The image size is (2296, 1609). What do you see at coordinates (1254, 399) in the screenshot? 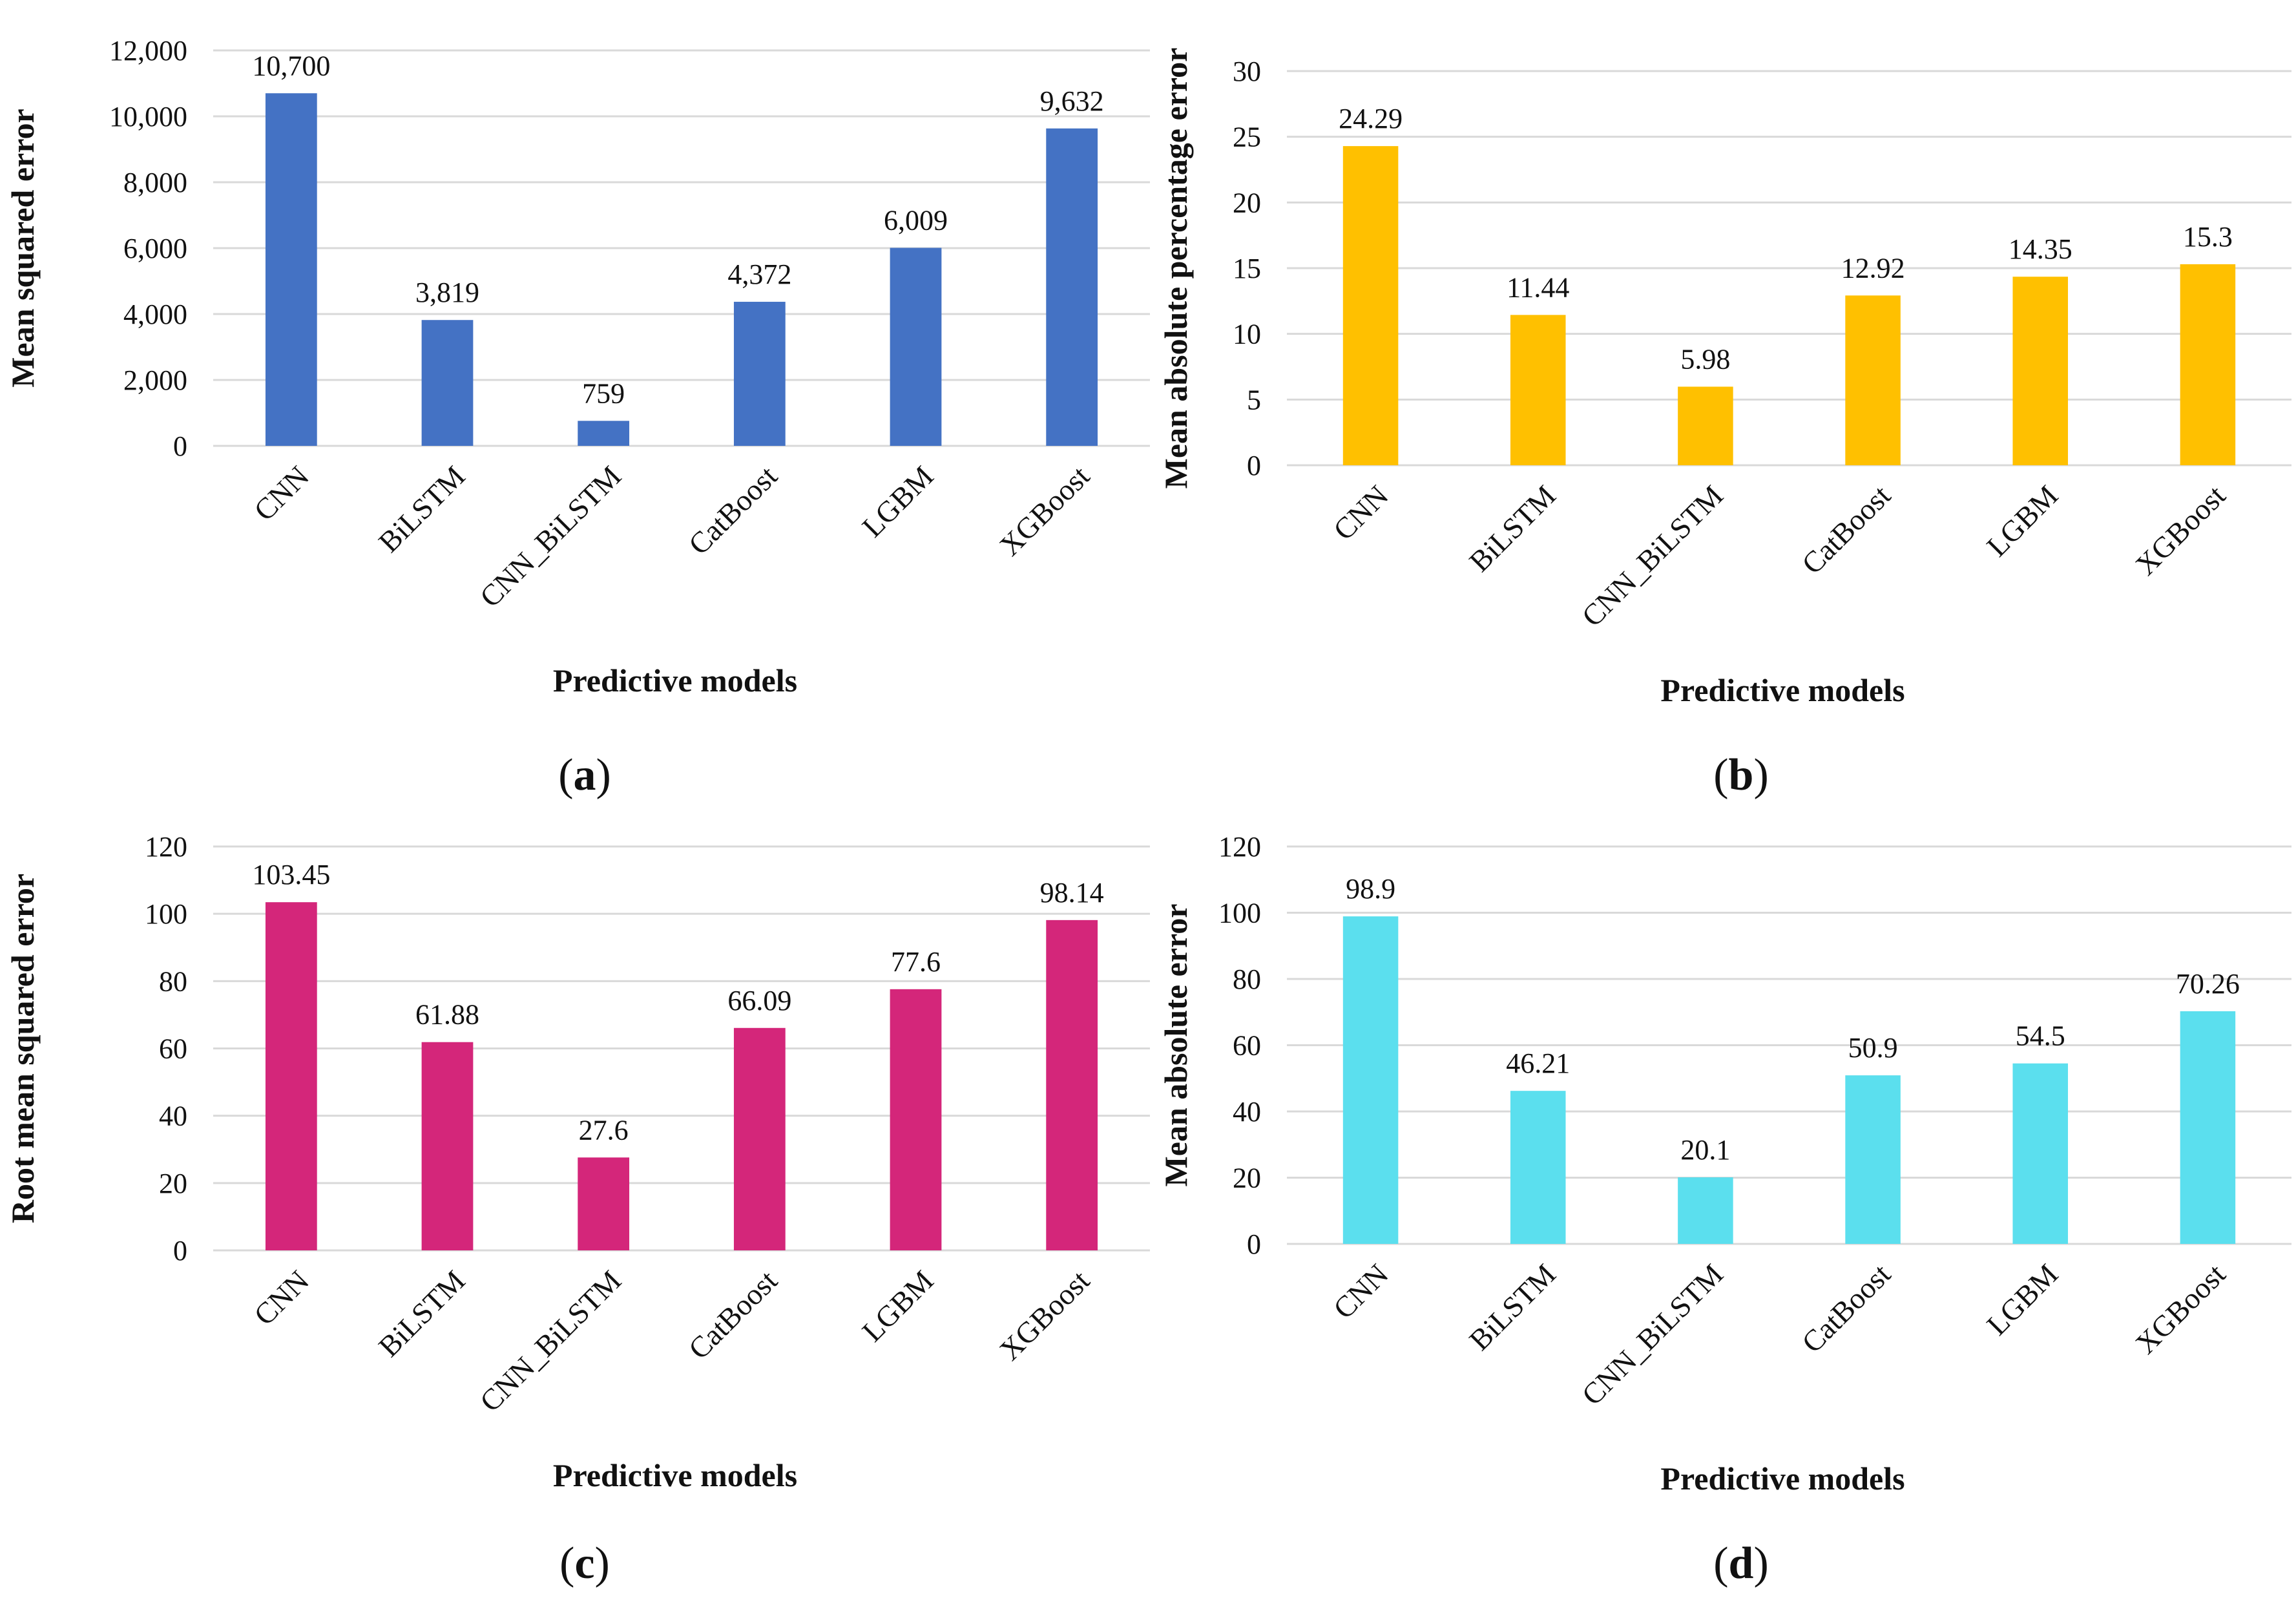
I see `y-tick-label: 5` at bounding box center [1254, 399].